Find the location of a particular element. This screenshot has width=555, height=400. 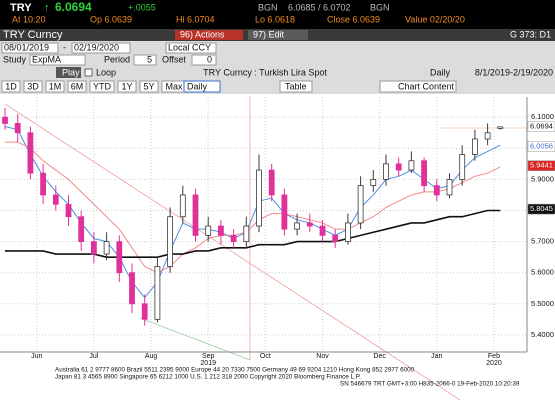

y-tick-label: 5.6000 is located at coordinates (542, 272).